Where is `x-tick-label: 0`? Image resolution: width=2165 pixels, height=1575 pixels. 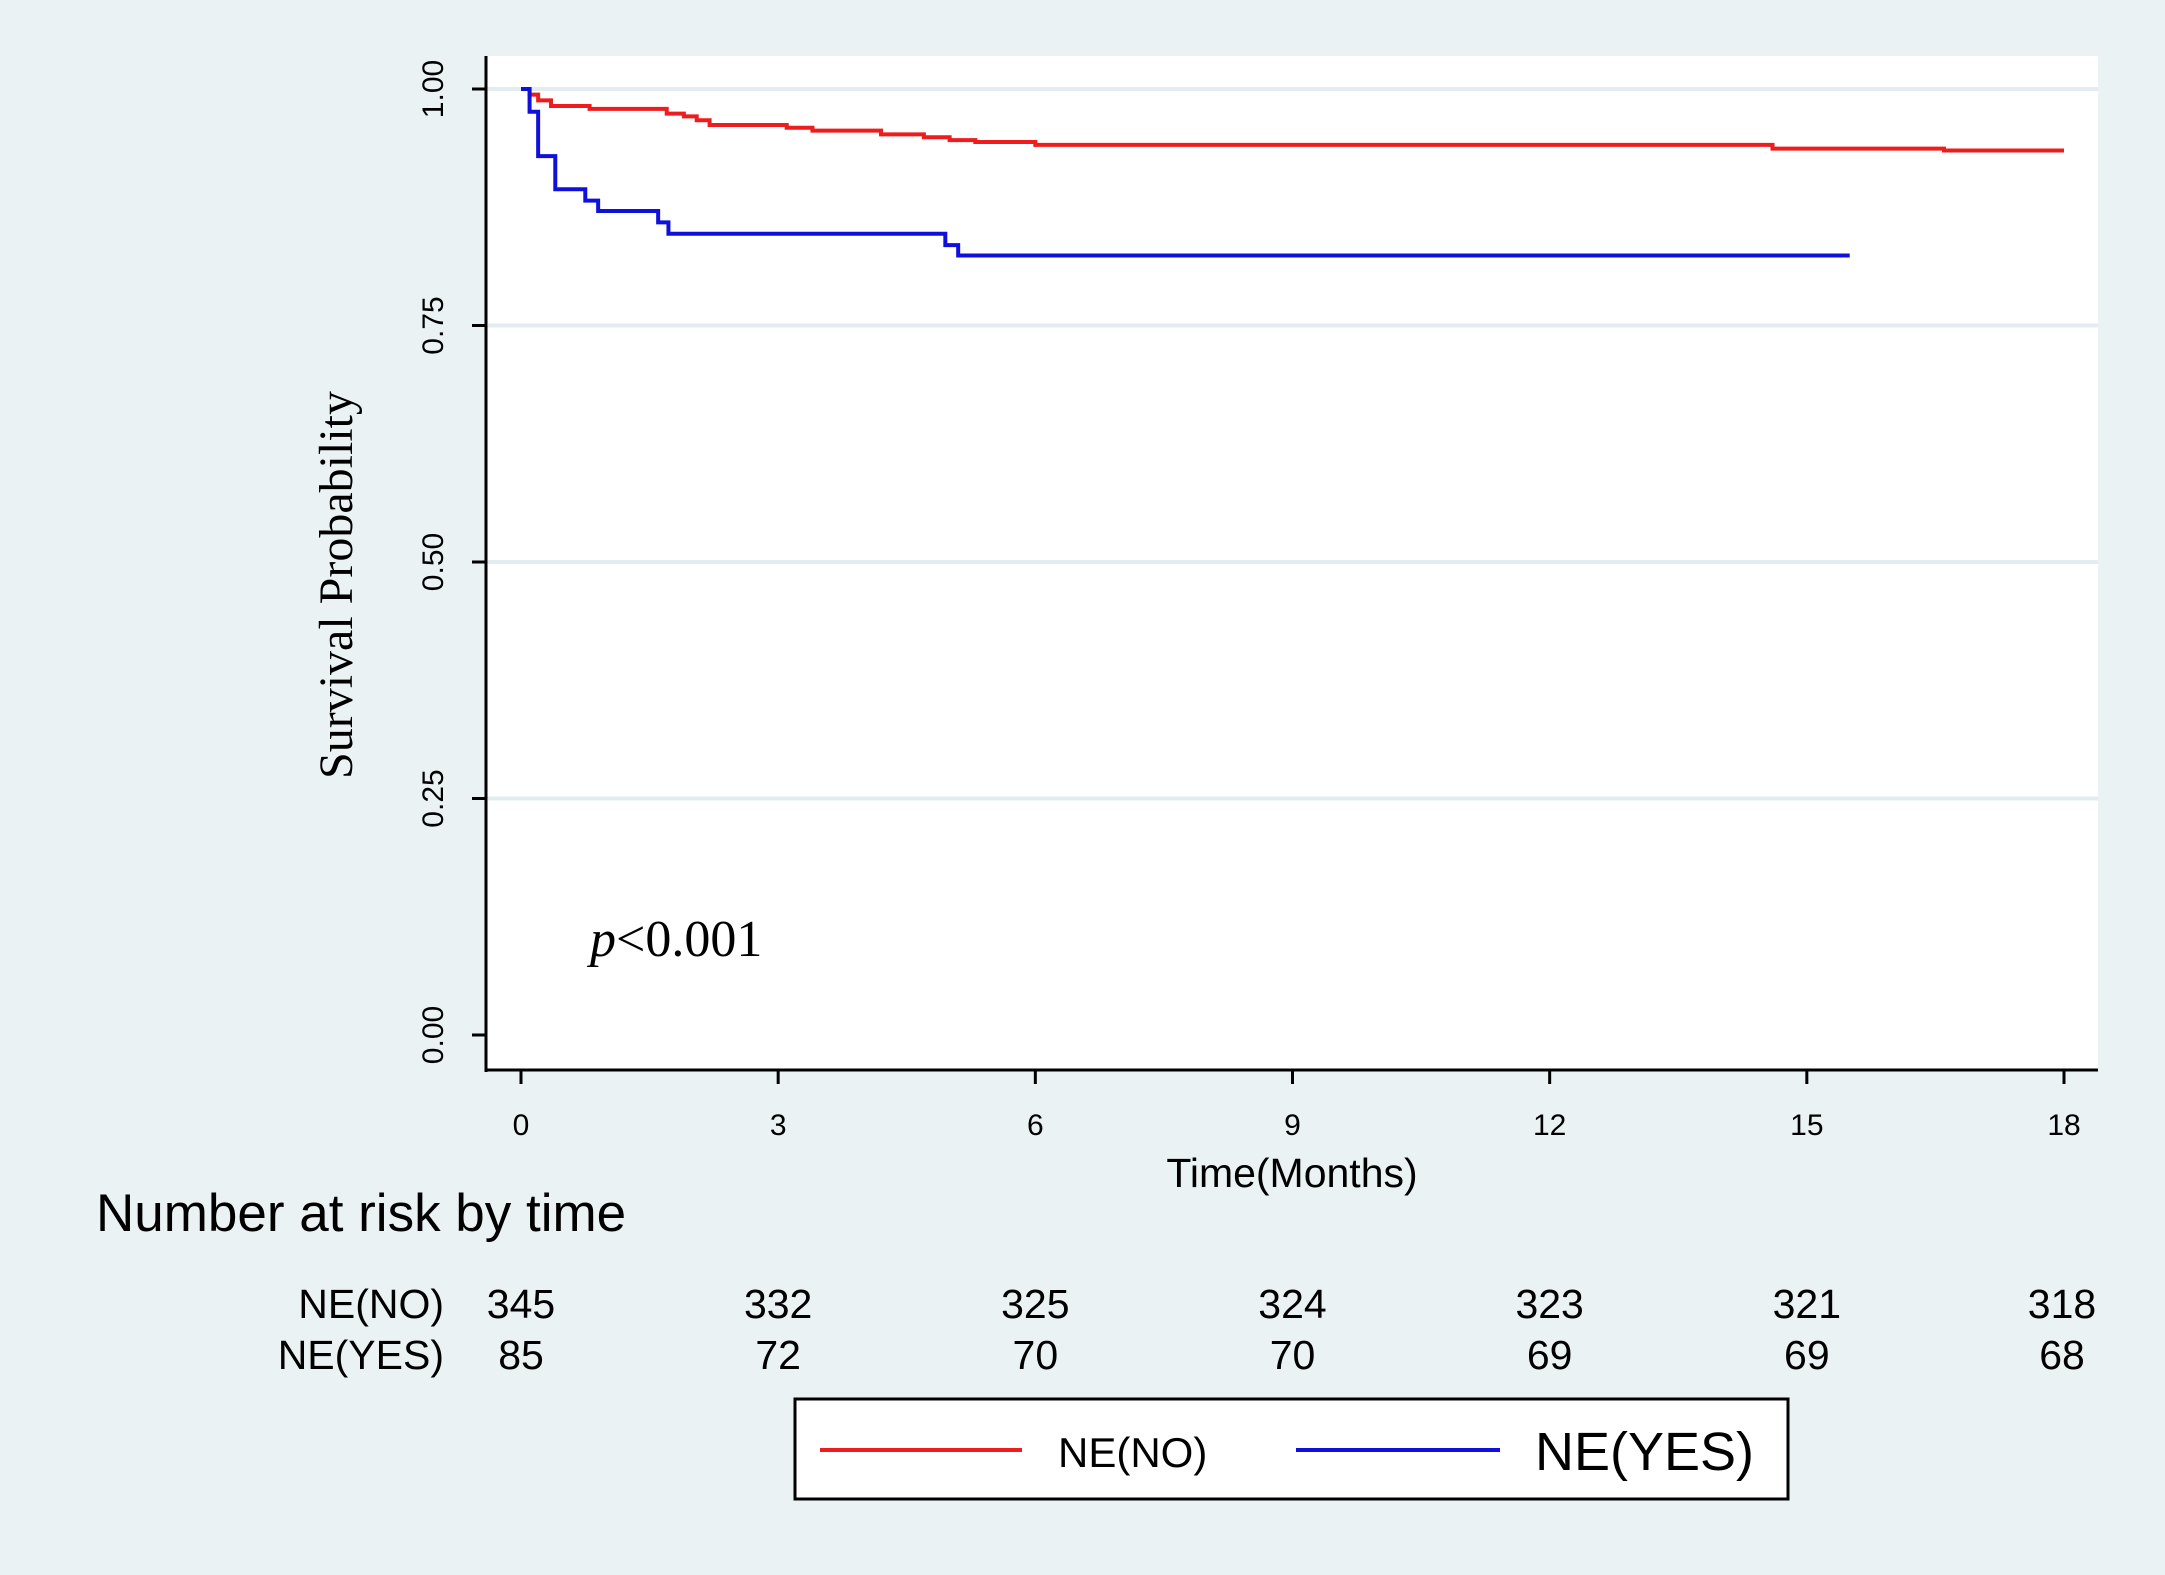
x-tick-label: 0 is located at coordinates (521, 1125).